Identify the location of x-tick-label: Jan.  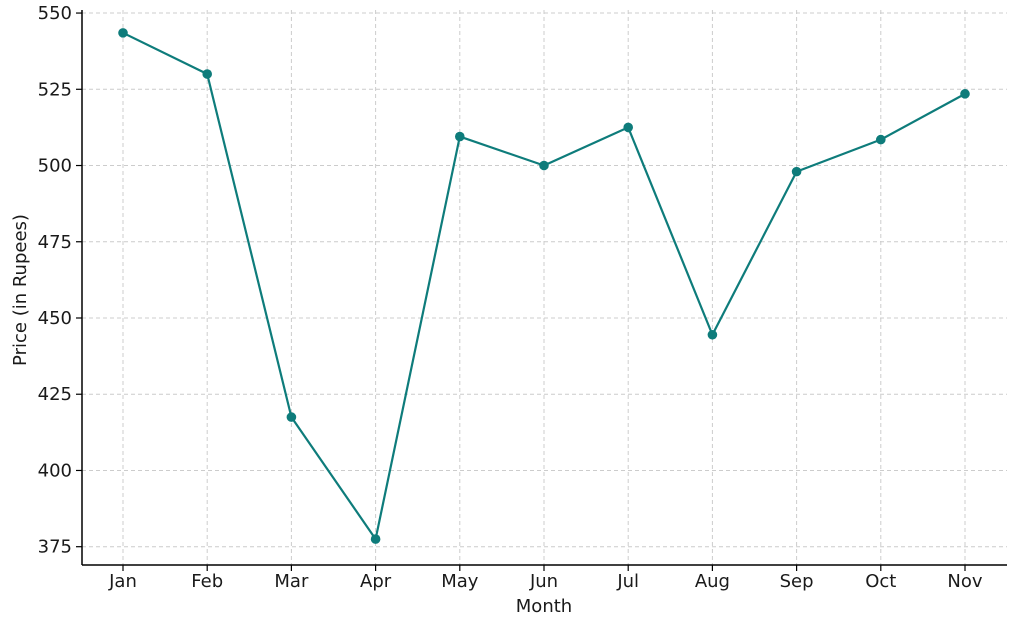
(122, 581).